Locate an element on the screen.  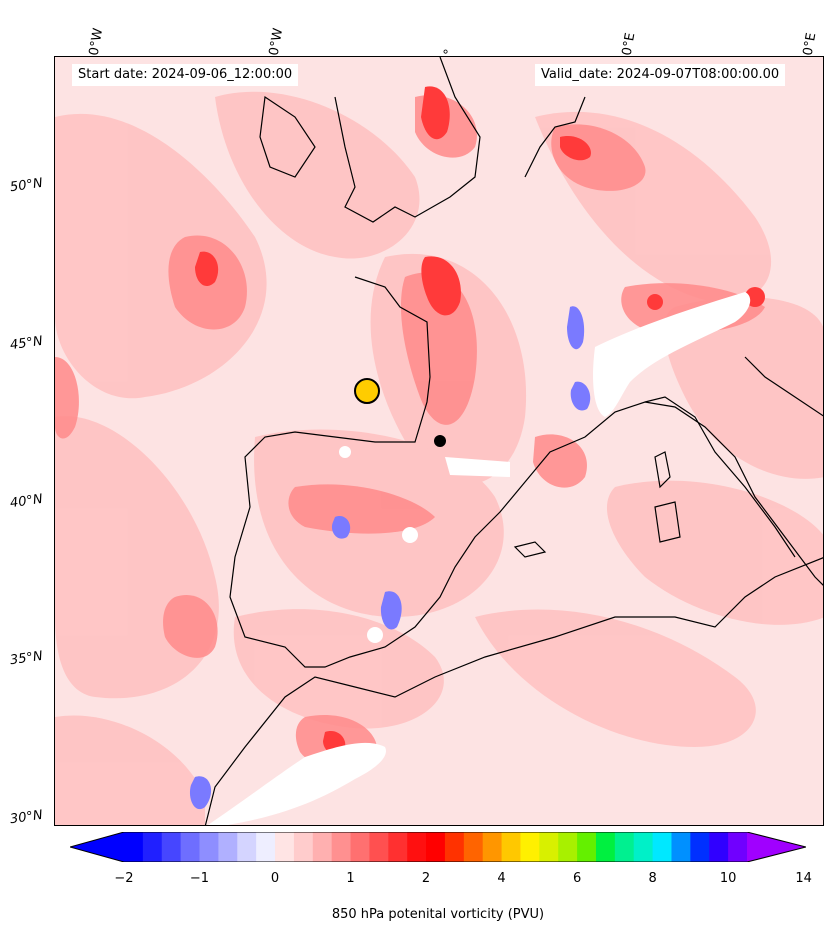
colorbar is located at coordinates (438, 847).